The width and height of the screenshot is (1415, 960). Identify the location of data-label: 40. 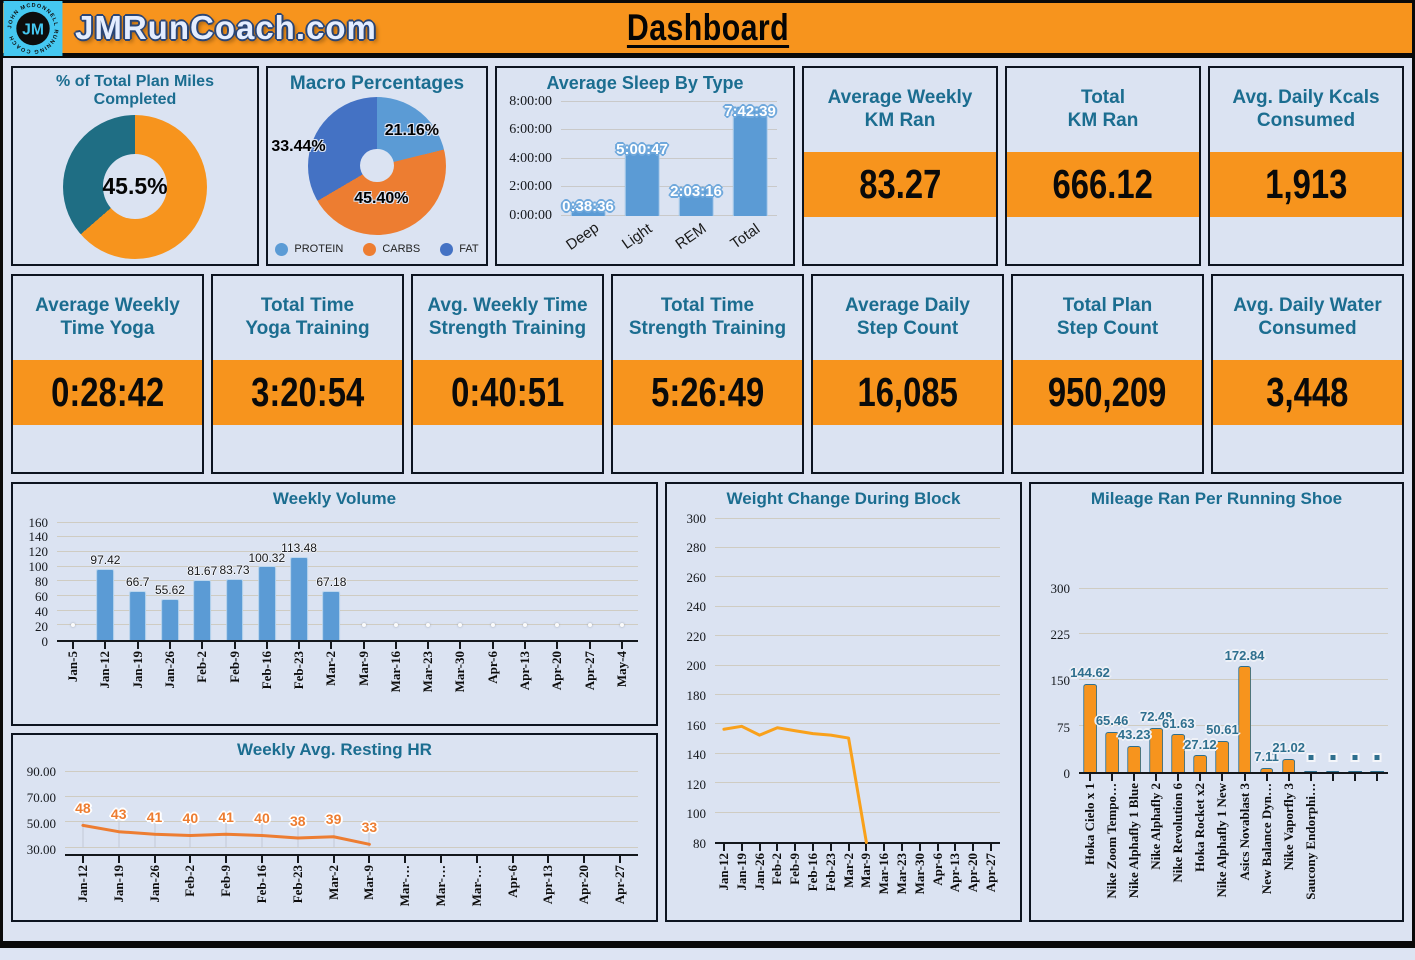
(262, 818).